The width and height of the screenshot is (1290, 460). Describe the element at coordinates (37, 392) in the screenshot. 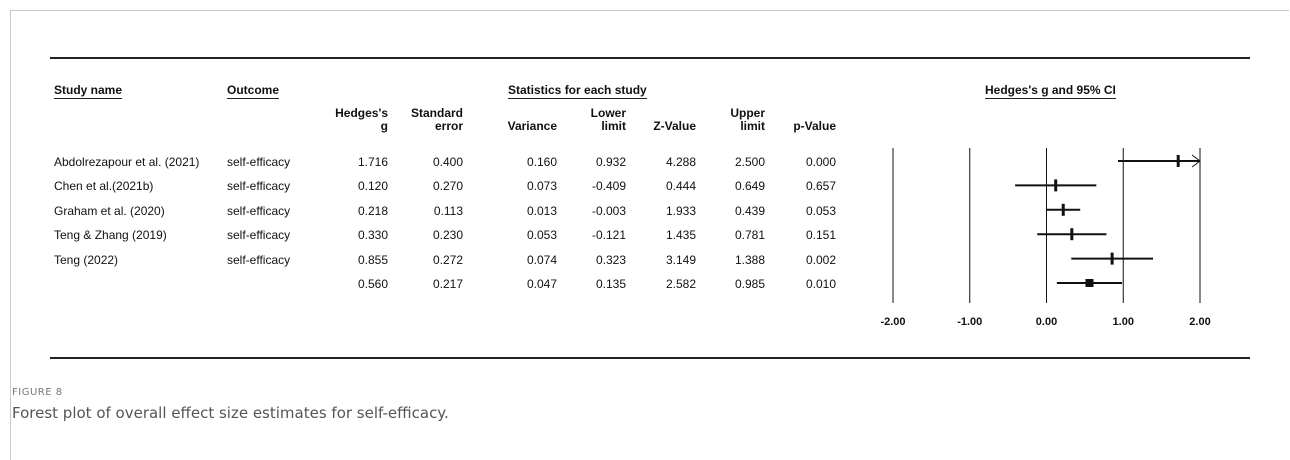

I see `figure-label: FIGURE 8` at that location.